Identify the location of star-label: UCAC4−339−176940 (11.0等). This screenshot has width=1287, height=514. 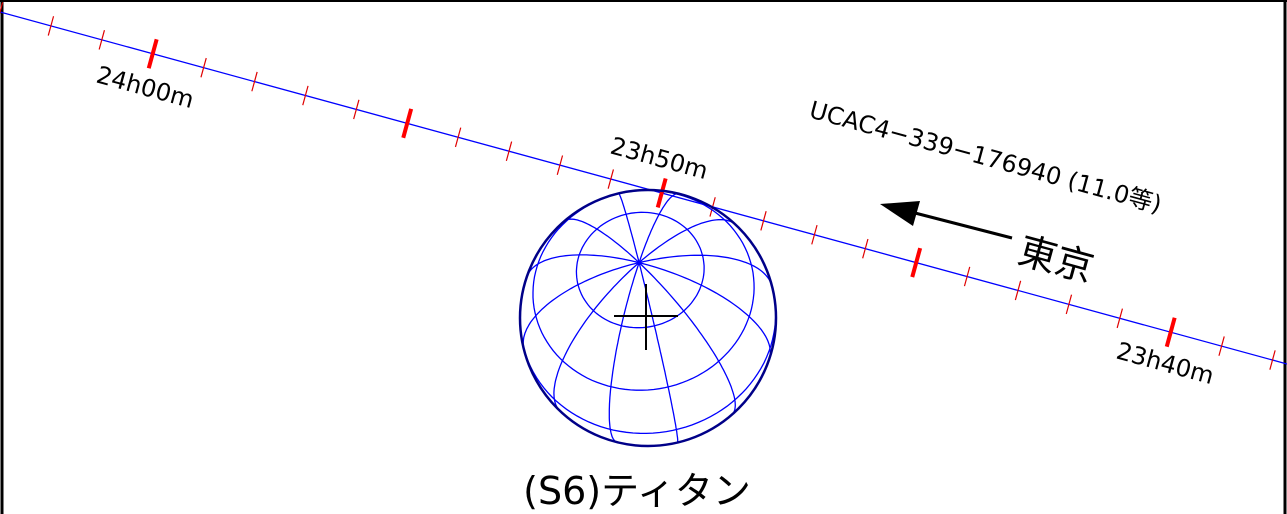
(985, 157).